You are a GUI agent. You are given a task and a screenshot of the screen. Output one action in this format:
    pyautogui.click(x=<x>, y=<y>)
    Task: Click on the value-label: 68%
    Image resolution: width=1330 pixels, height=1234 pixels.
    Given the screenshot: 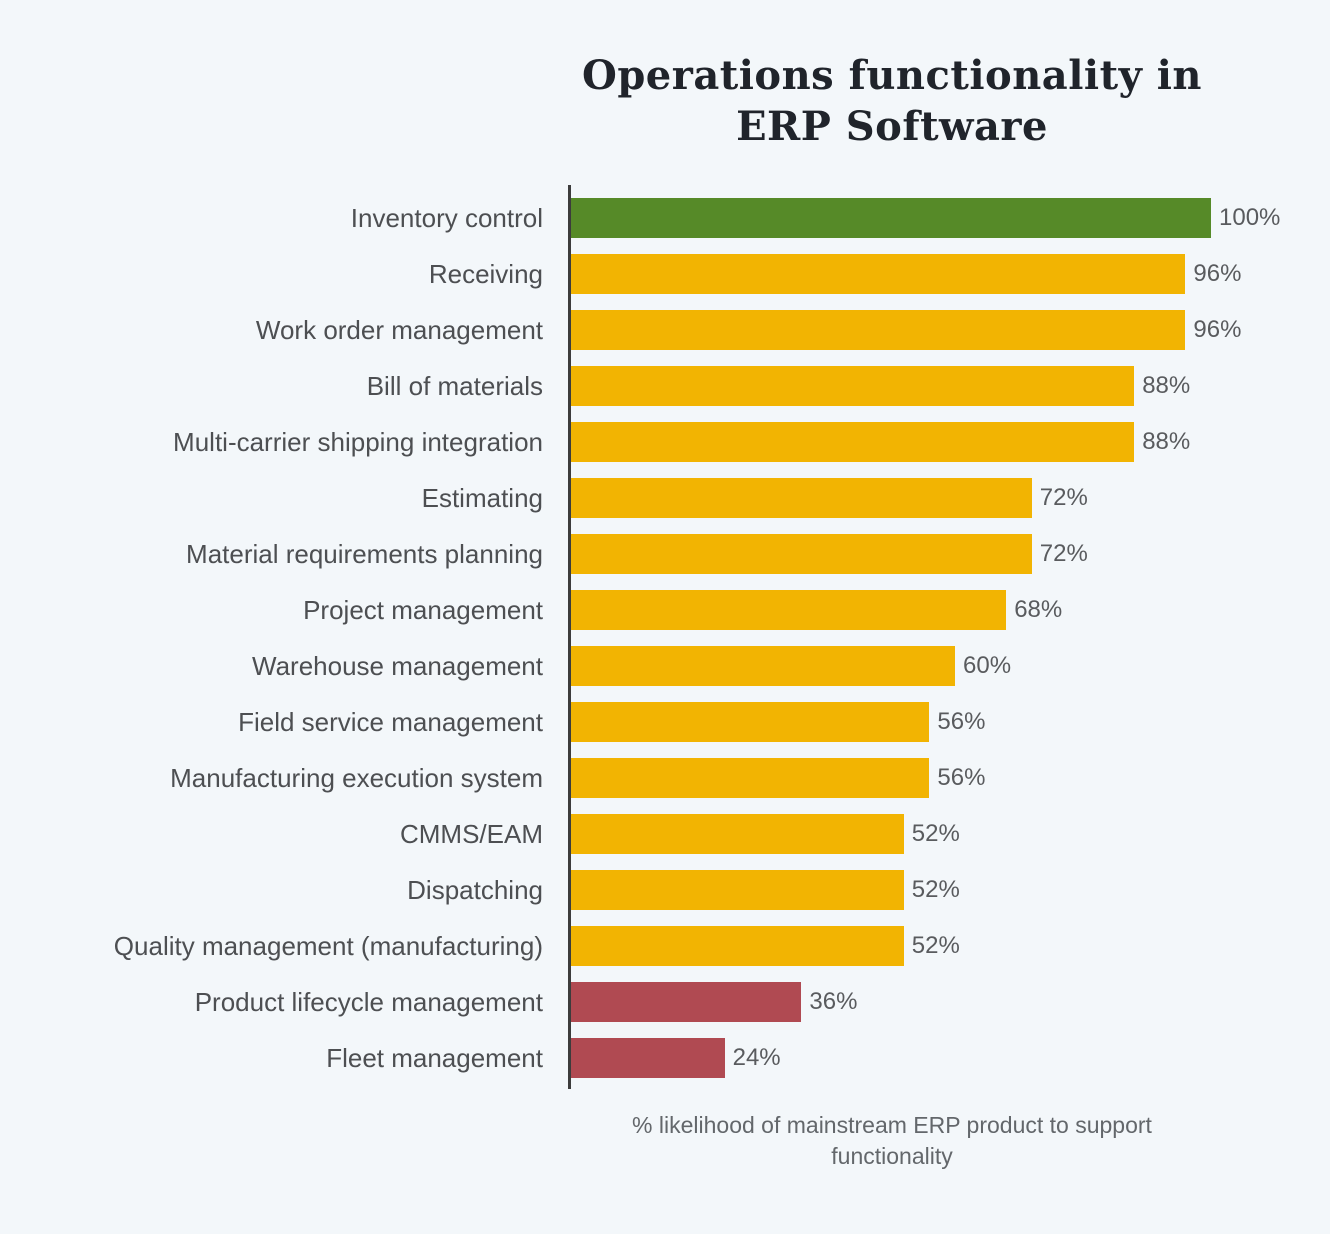 What is the action you would take?
    pyautogui.click(x=1038, y=609)
    